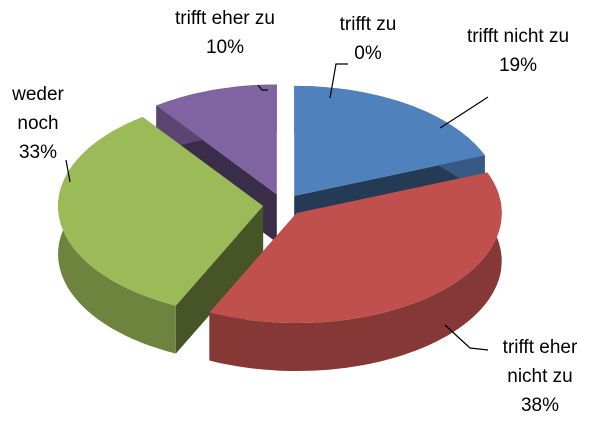 The image size is (592, 423). Describe the element at coordinates (540, 362) in the screenshot. I see `label-category: trifft eher nicht zu` at that location.